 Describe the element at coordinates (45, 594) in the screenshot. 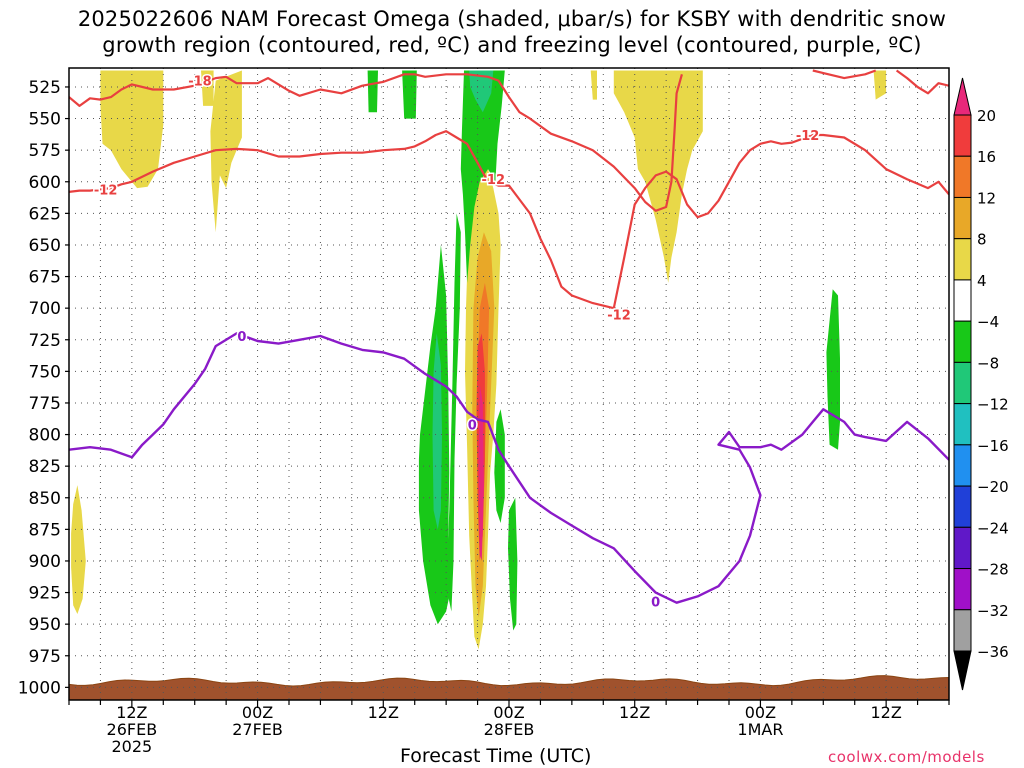

I see `y-tick-label: 925` at that location.